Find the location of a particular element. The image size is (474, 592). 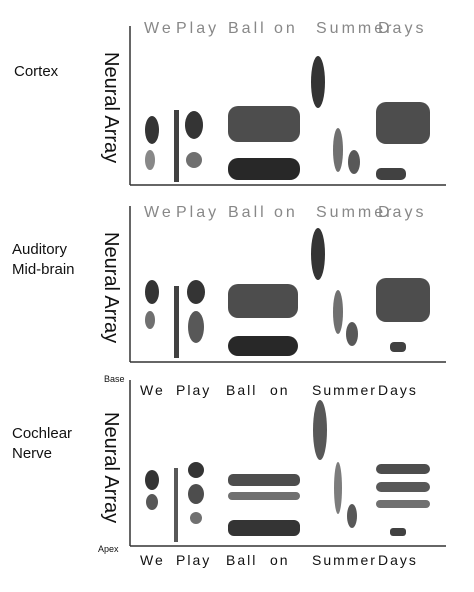

region-label-line: Mid-brain is located at coordinates (43, 269).